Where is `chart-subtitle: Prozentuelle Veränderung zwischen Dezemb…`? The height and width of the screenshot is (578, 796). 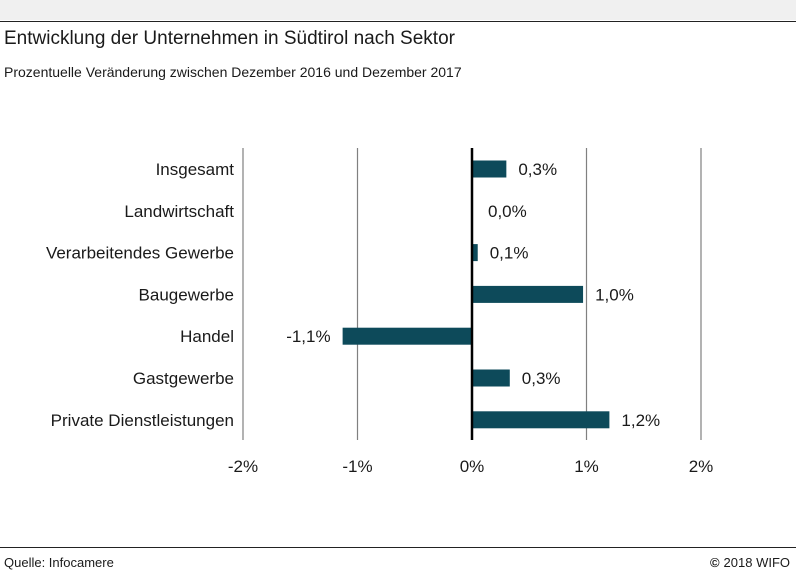 chart-subtitle: Prozentuelle Veränderung zwischen Dezemb… is located at coordinates (233, 72).